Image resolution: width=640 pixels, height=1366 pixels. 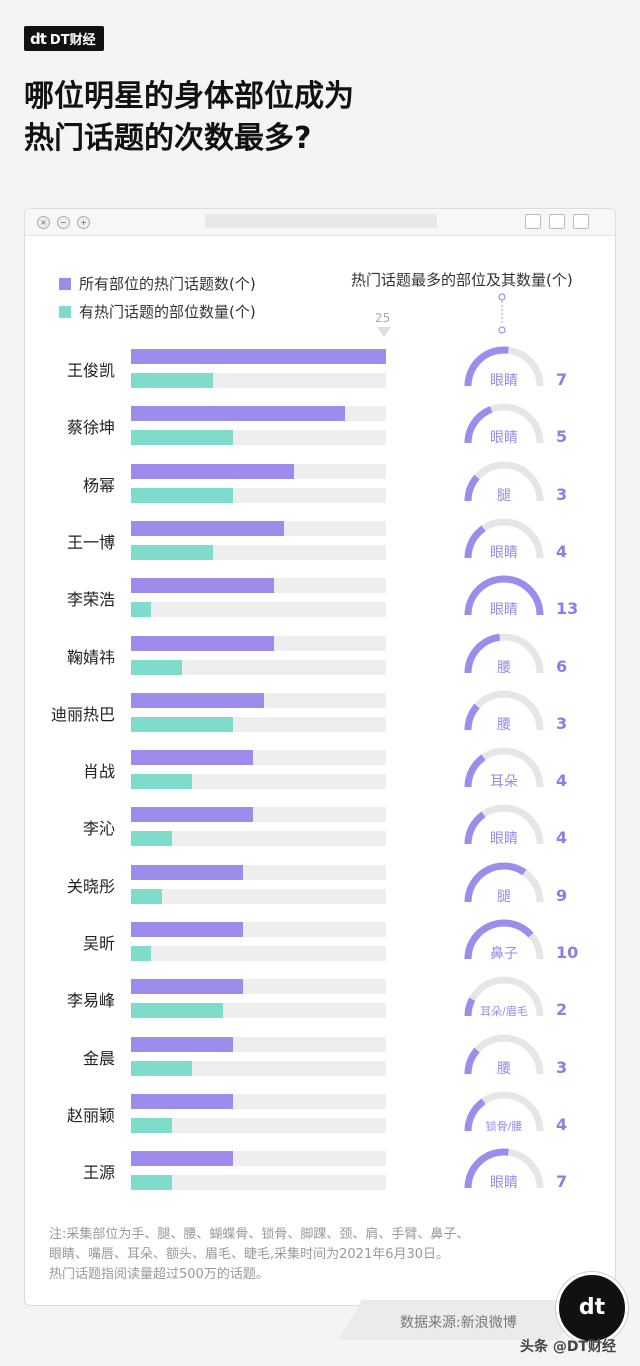 I want to click on footnote-line-3: 热门话题指阅读量超过500万的话题。, so click(x=159, y=1274).